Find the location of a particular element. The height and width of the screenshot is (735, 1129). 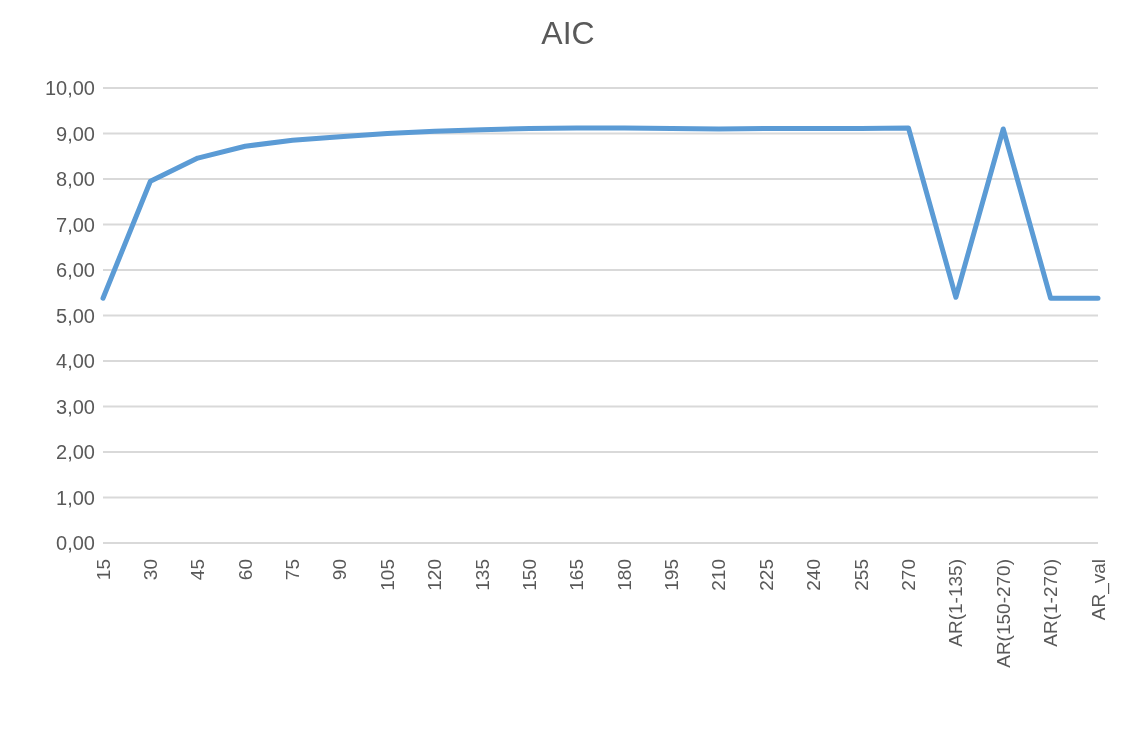

y-tick-label: 10,00 is located at coordinates (69, 88).